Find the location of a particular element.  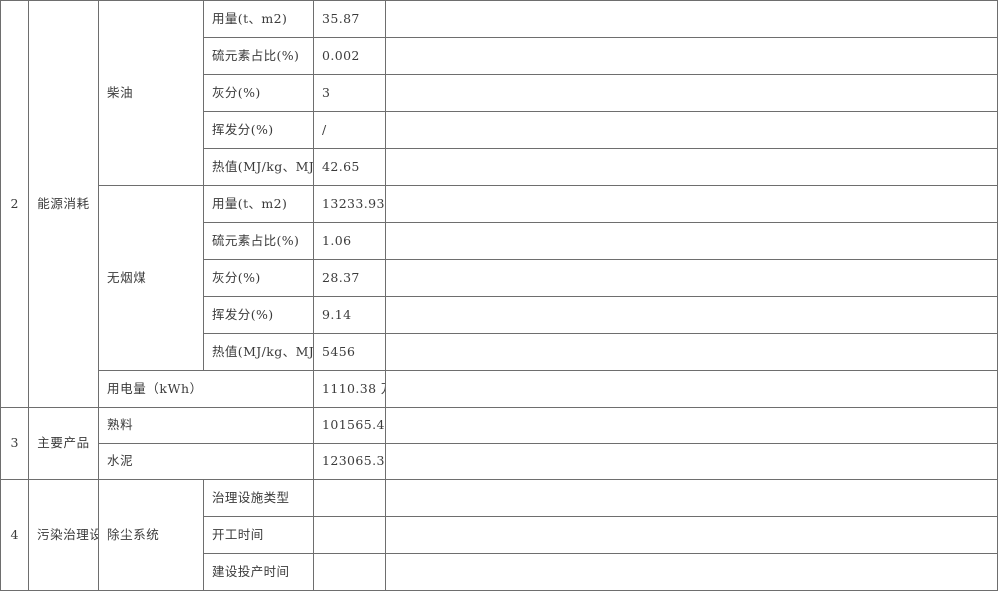

param-value: 0.002 is located at coordinates (349, 56).